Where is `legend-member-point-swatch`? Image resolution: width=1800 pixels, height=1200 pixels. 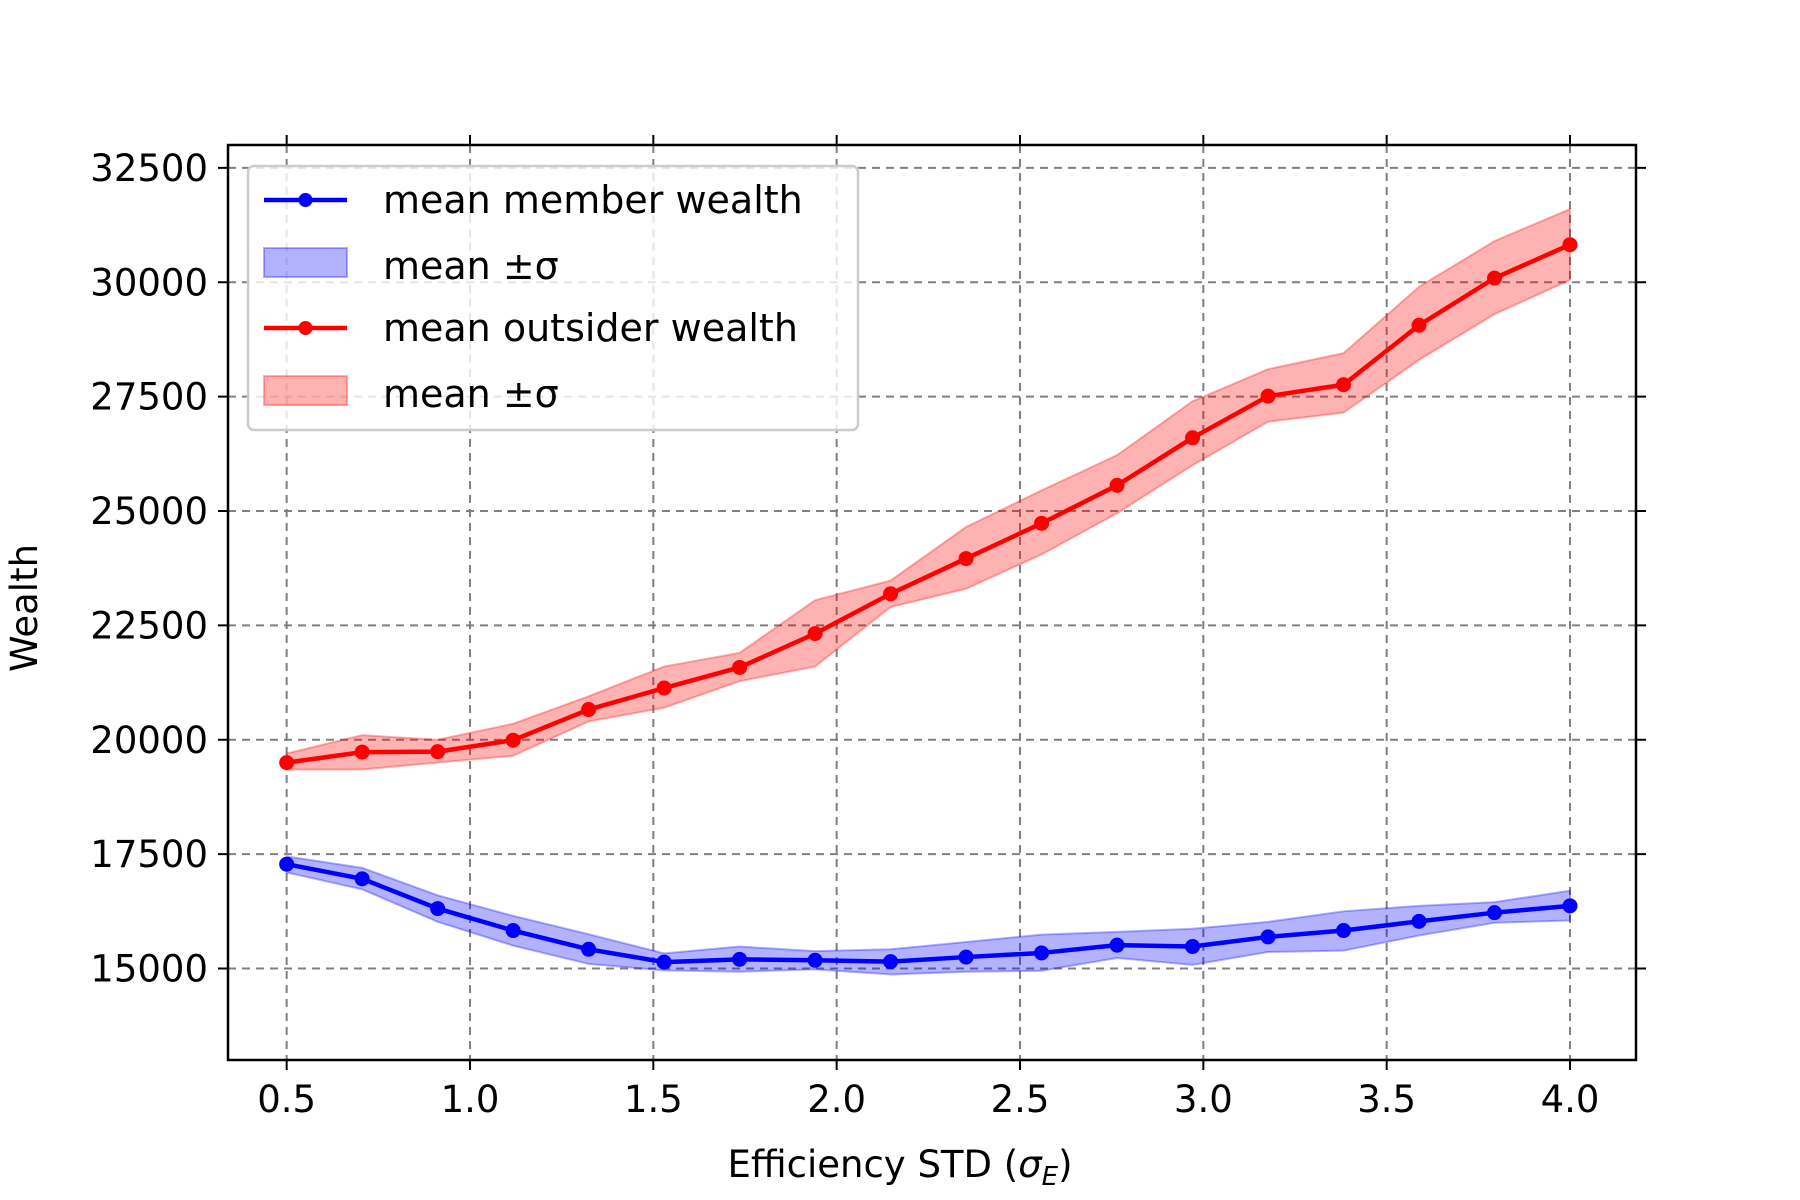 legend-member-point-swatch is located at coordinates (305, 200).